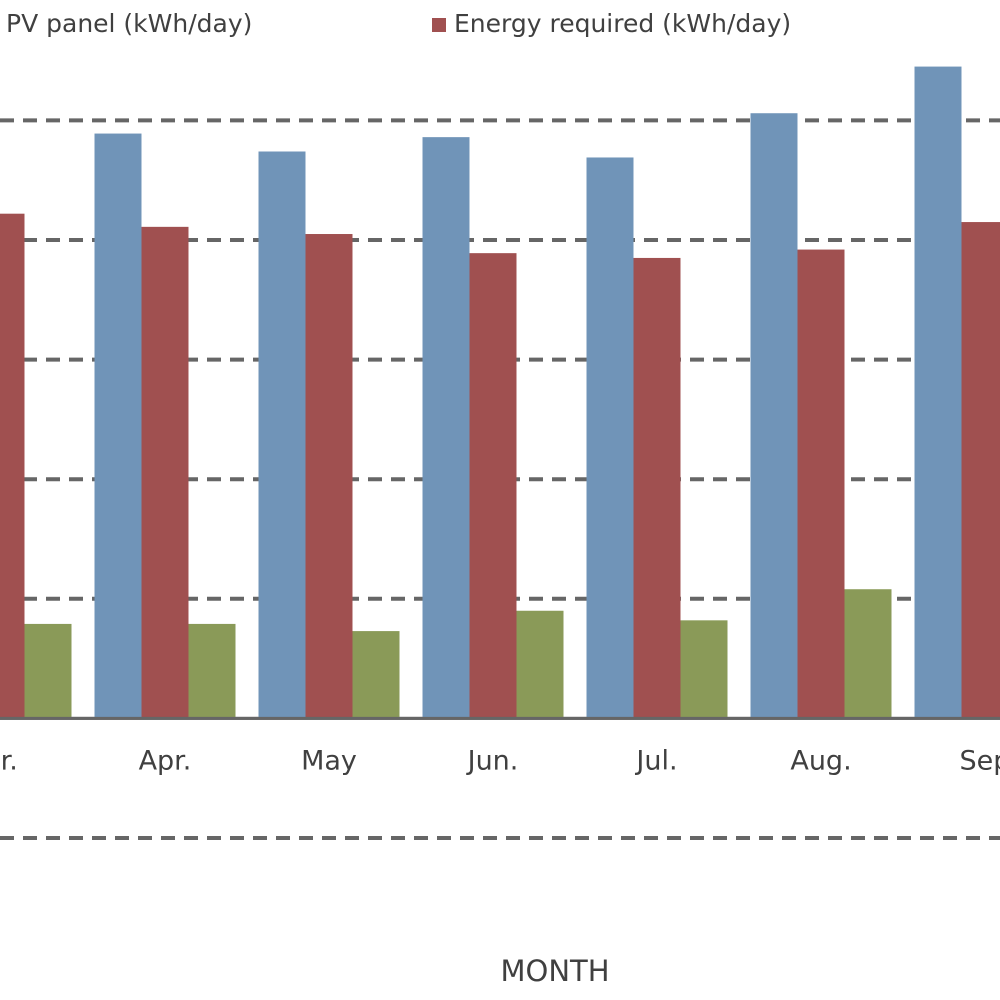 The height and width of the screenshot is (1000, 1000). Describe the element at coordinates (492, 761) in the screenshot. I see `x-tick-label: Jun.` at that location.